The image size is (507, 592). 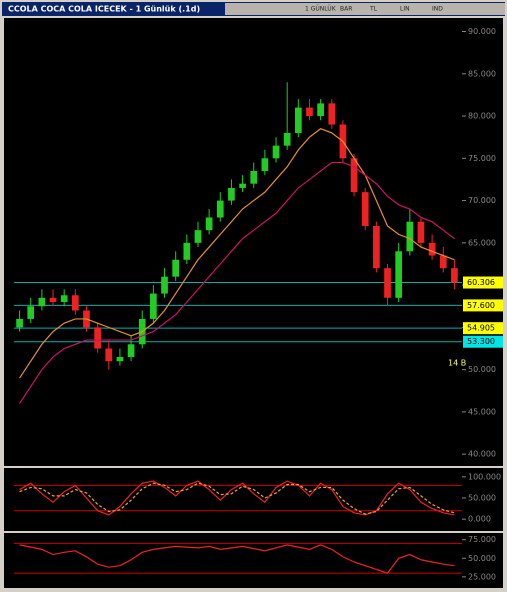 What do you see at coordinates (482, 411) in the screenshot?
I see `y-tick-label: 45.000` at bounding box center [482, 411].